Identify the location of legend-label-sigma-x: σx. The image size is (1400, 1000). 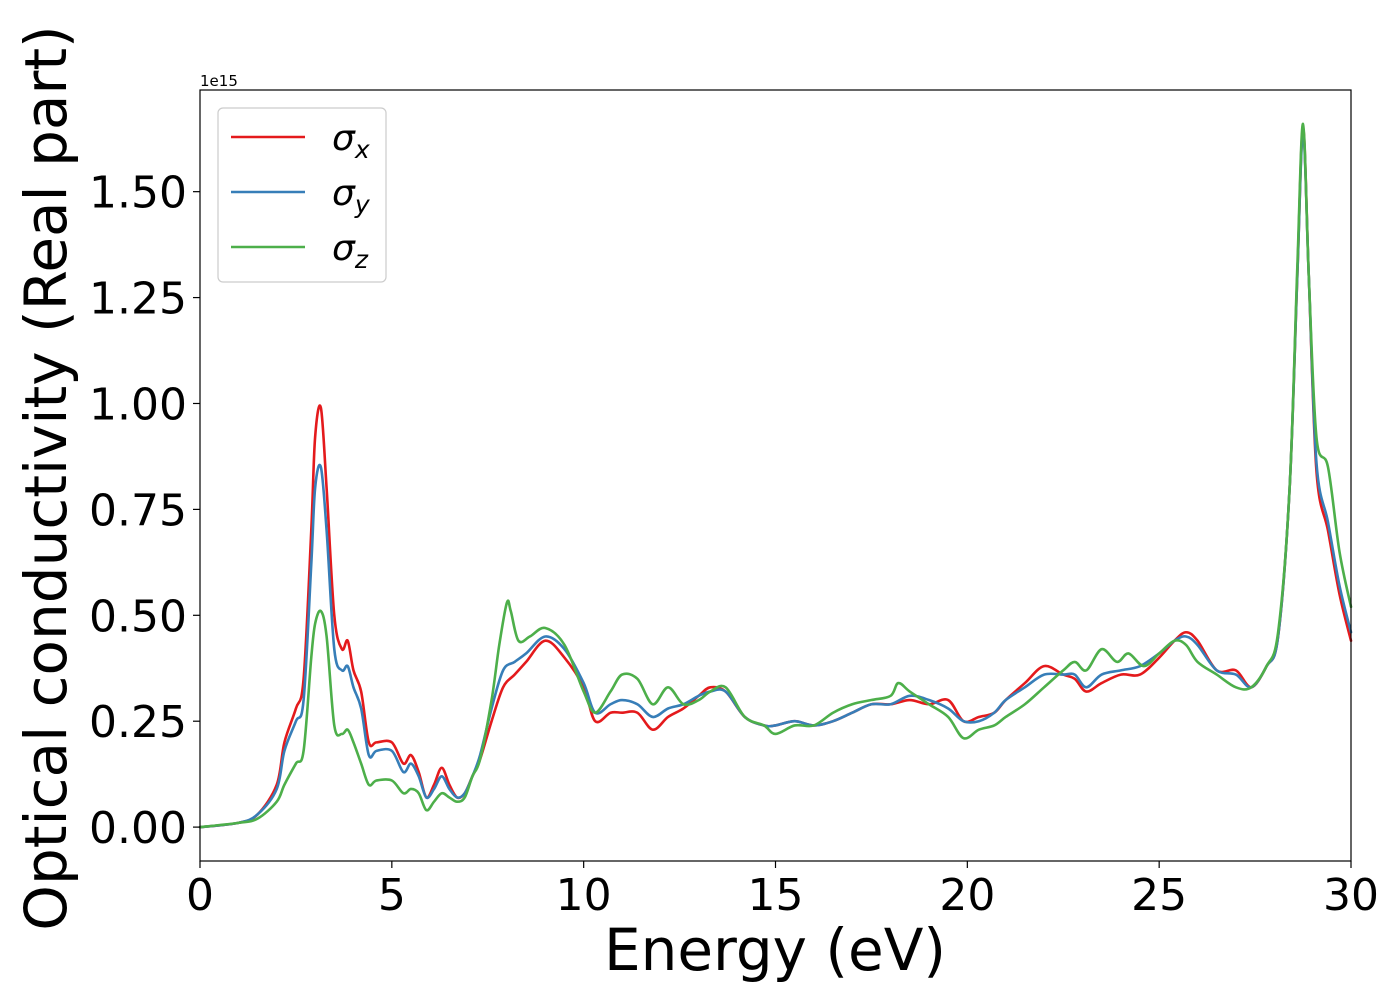
(351, 141).